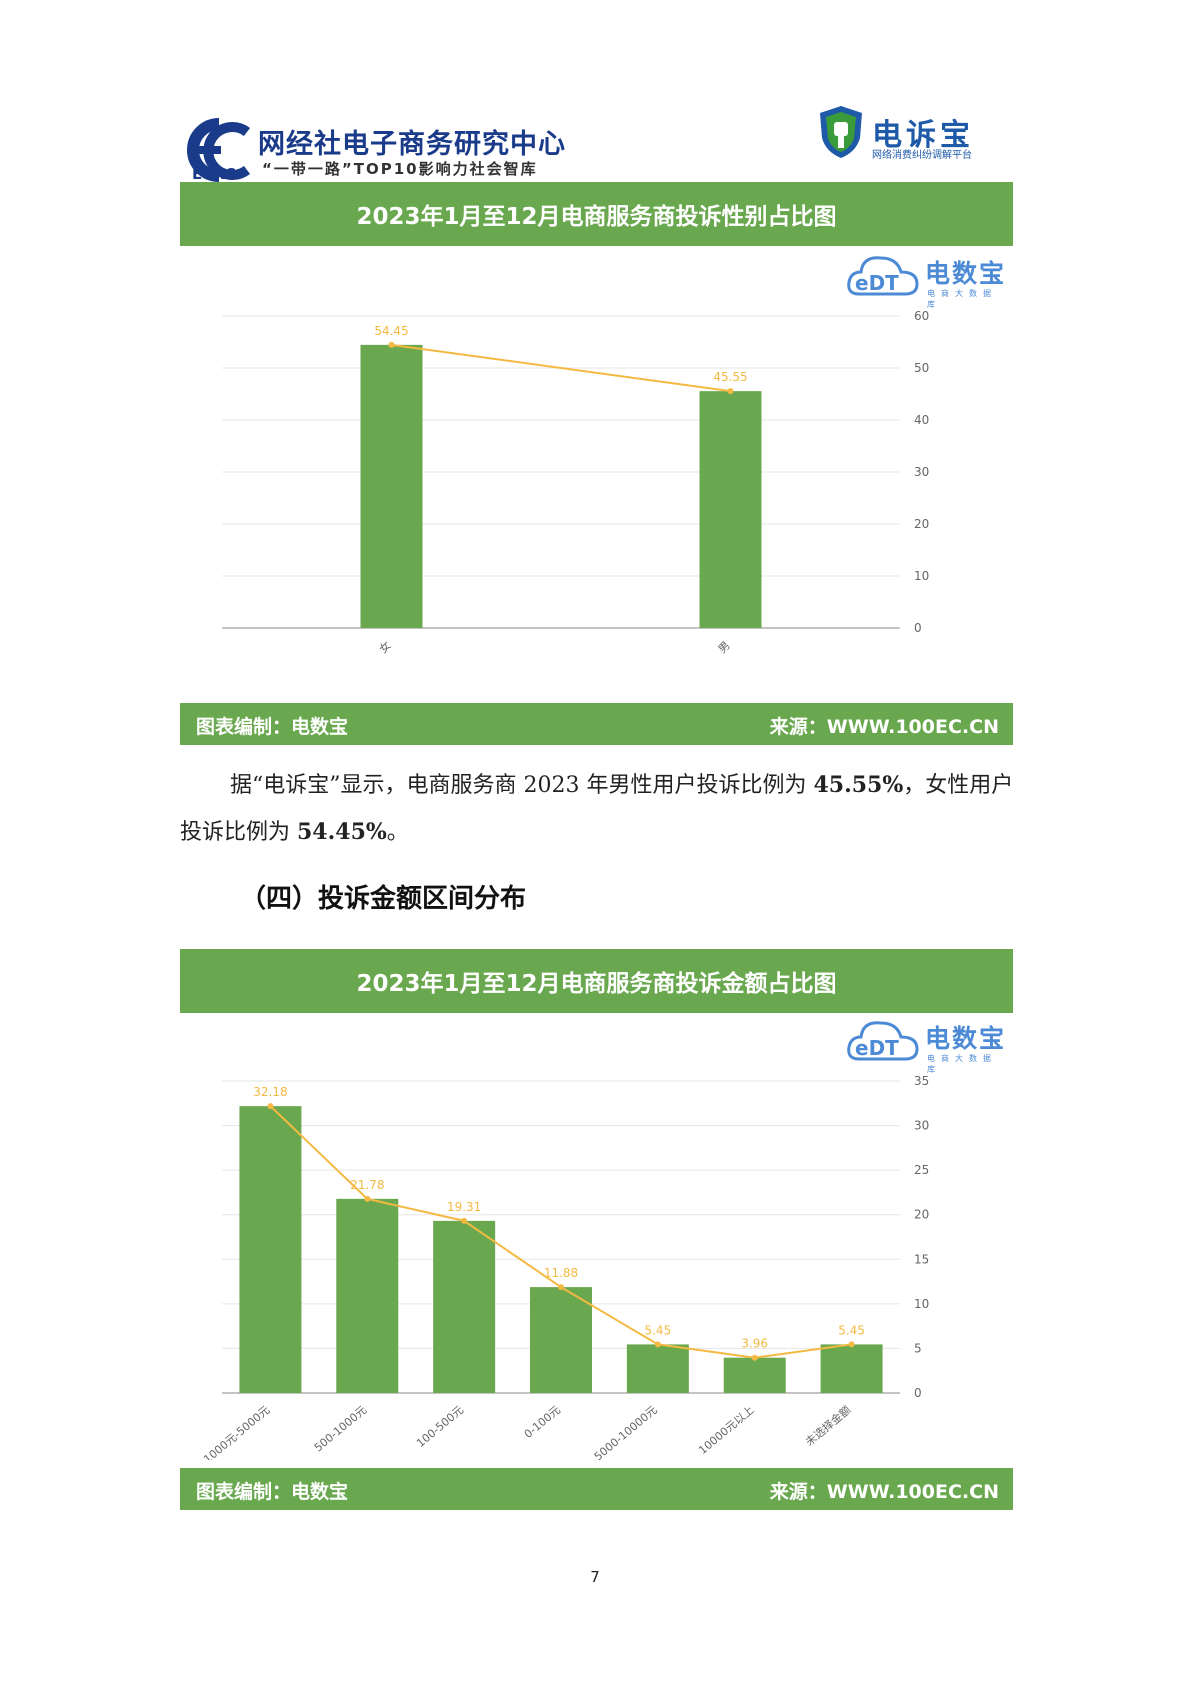 This screenshot has width=1190, height=1683. What do you see at coordinates (921, 1170) in the screenshot?
I see `y-tick-label: 25` at bounding box center [921, 1170].